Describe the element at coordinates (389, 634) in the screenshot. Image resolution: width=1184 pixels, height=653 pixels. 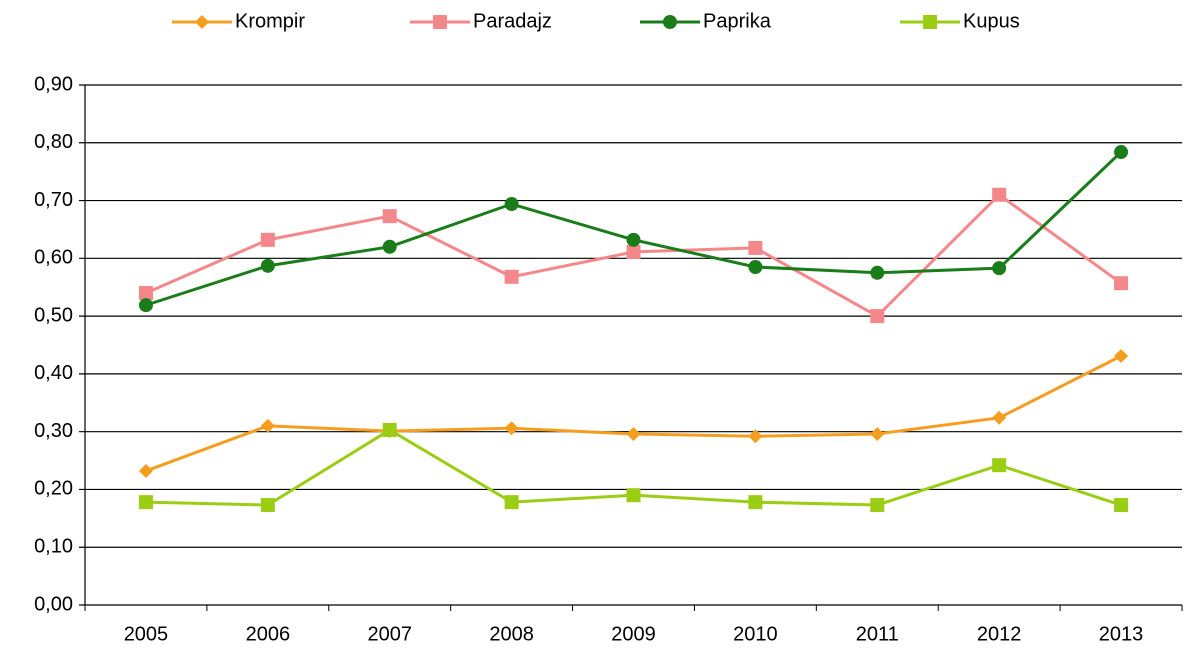
I see `x-tick-label: 2007` at that location.